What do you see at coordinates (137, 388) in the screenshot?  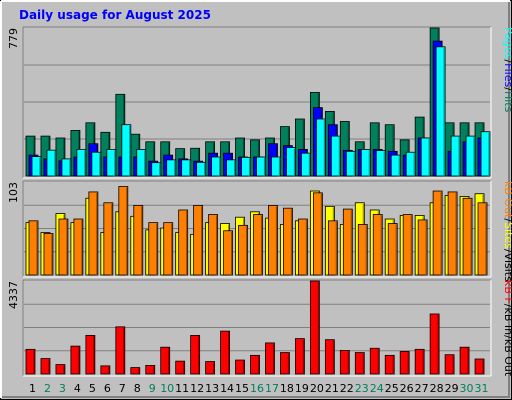 I see `day-label: 8` at bounding box center [137, 388].